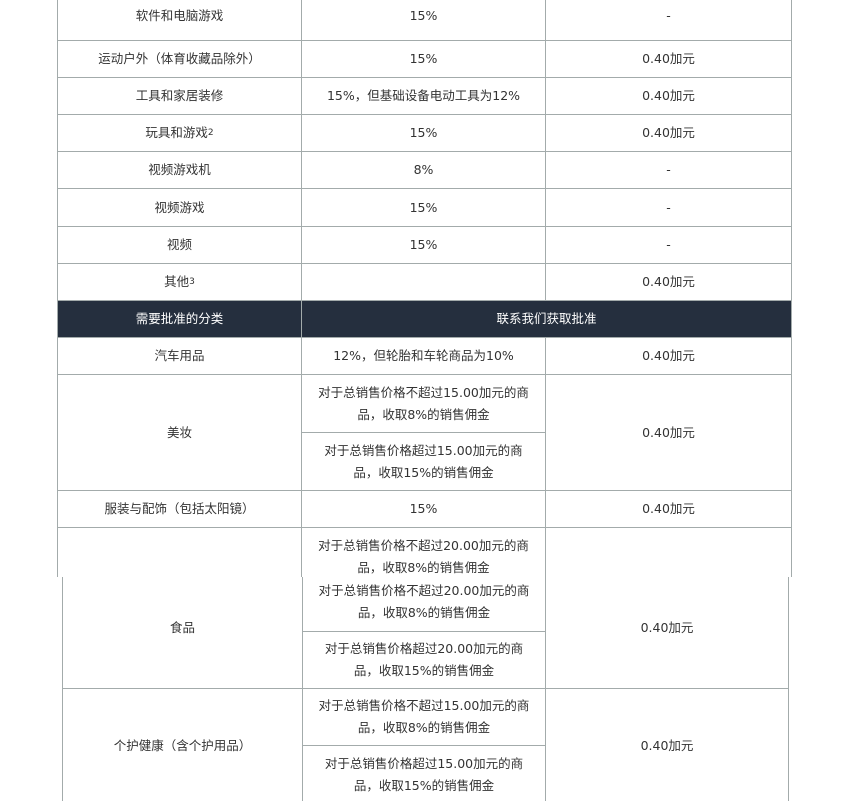 This screenshot has width=855, height=801. I want to click on approval-header-right-text: 联系我们获取批准, so click(546, 318).